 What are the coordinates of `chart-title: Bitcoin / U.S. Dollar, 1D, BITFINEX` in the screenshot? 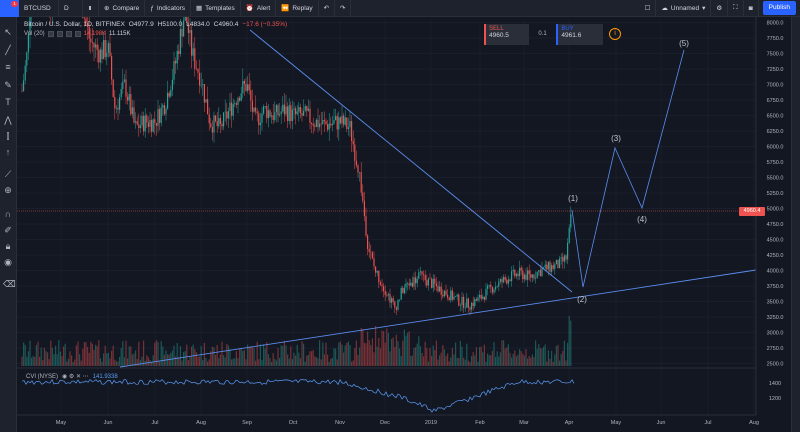 It's located at (74, 24).